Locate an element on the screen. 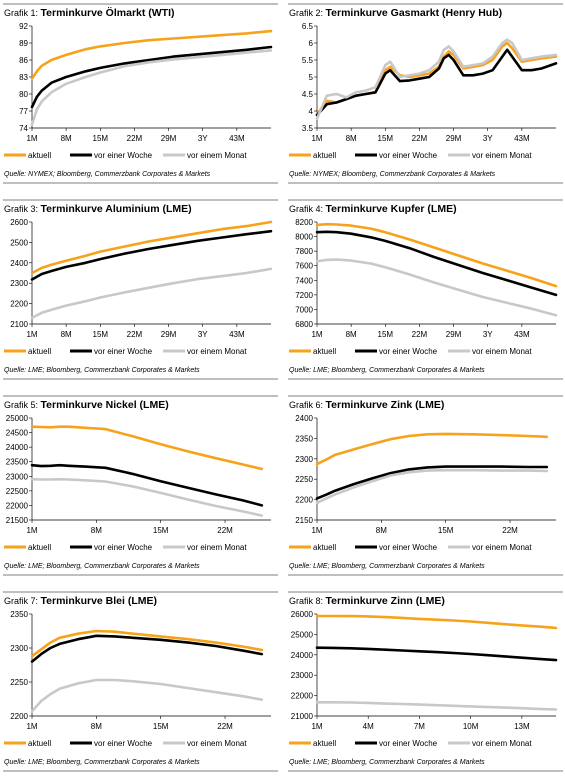 The height and width of the screenshot is (778, 565). y-tick-label: 80 is located at coordinates (23, 94).